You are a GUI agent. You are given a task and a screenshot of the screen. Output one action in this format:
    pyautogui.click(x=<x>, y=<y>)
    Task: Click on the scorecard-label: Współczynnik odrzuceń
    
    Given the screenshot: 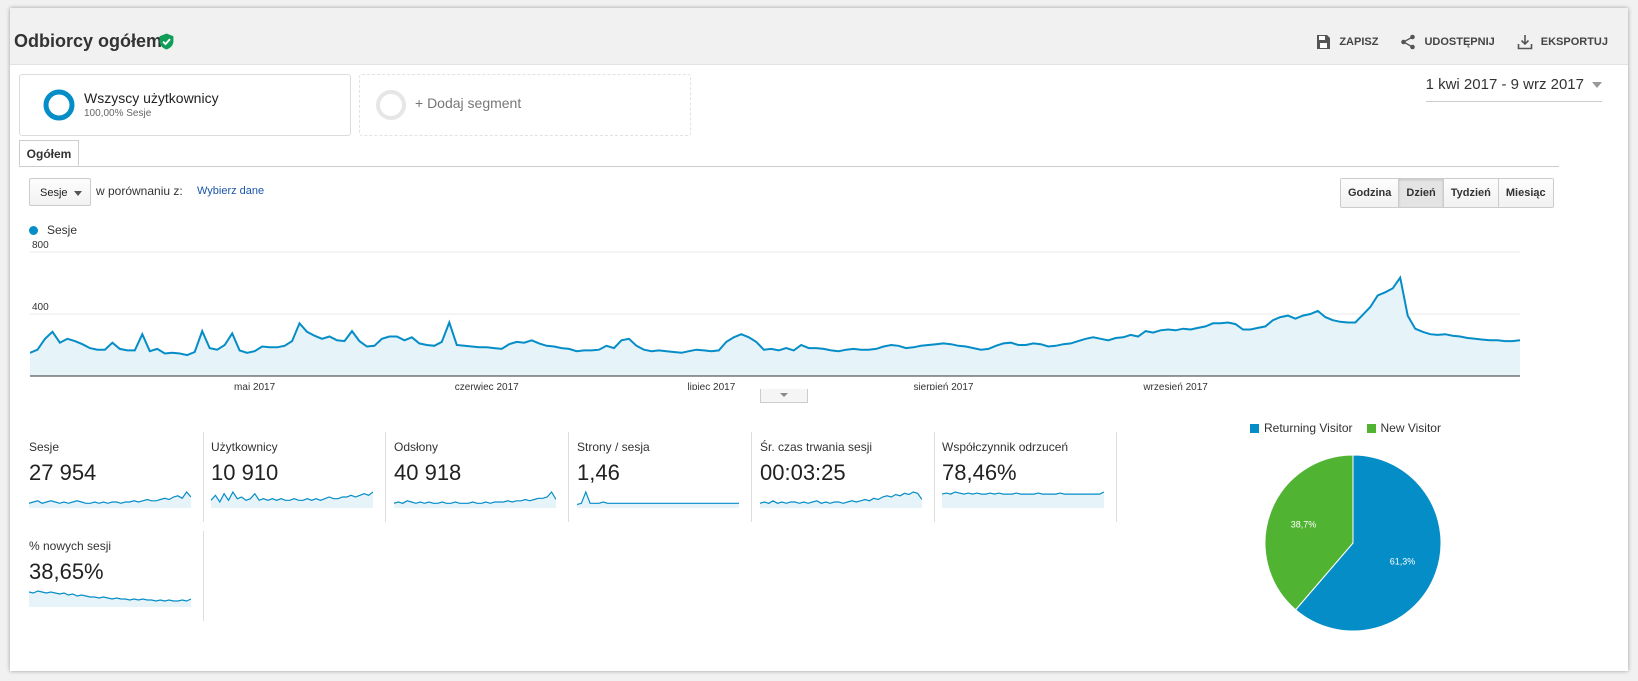 What is the action you would take?
    pyautogui.click(x=1005, y=447)
    